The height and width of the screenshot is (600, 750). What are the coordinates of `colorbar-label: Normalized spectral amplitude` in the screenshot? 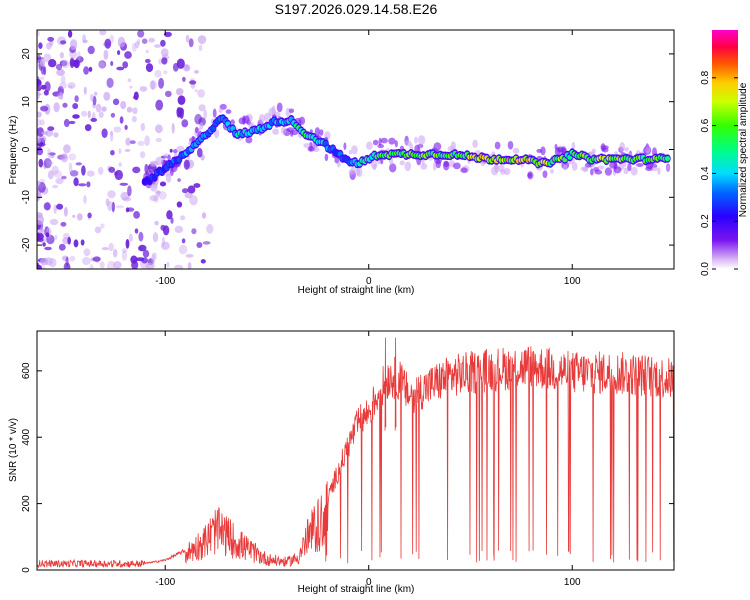 It's located at (743, 149).